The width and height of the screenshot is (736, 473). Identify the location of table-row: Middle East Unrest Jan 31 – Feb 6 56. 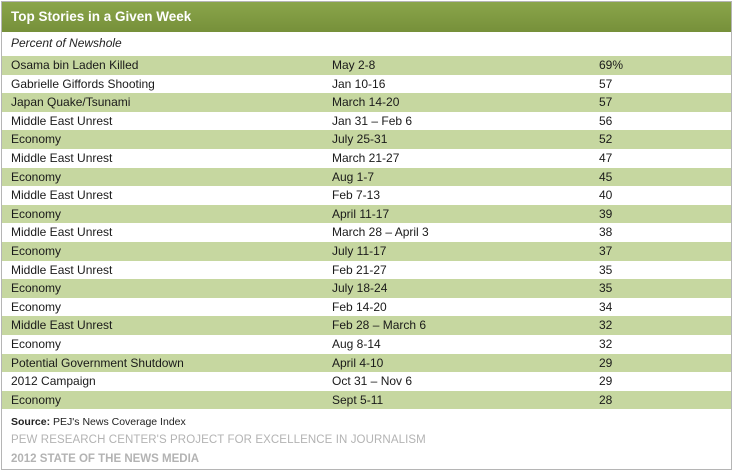
(366, 121).